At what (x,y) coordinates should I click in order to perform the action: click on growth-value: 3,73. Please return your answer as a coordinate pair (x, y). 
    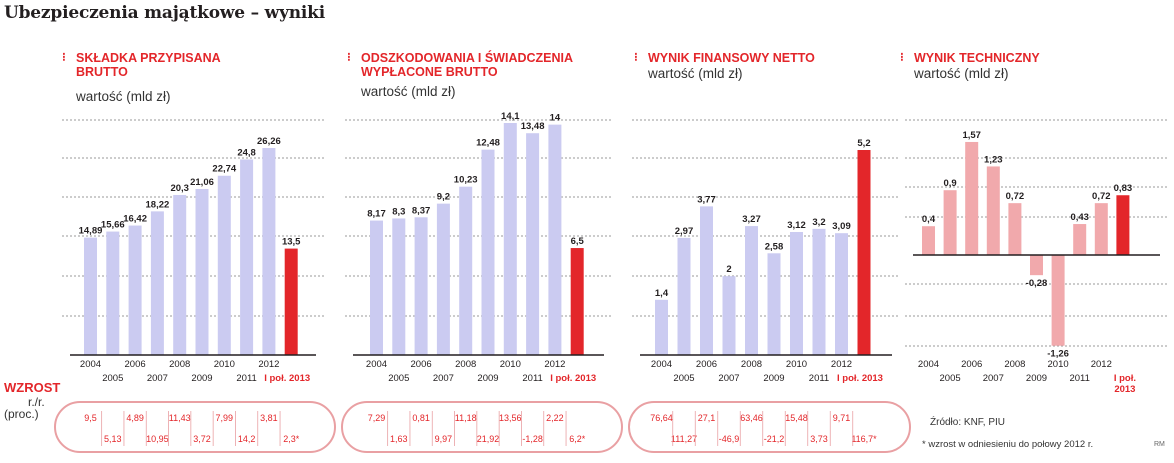
    Looking at the image, I should click on (819, 439).